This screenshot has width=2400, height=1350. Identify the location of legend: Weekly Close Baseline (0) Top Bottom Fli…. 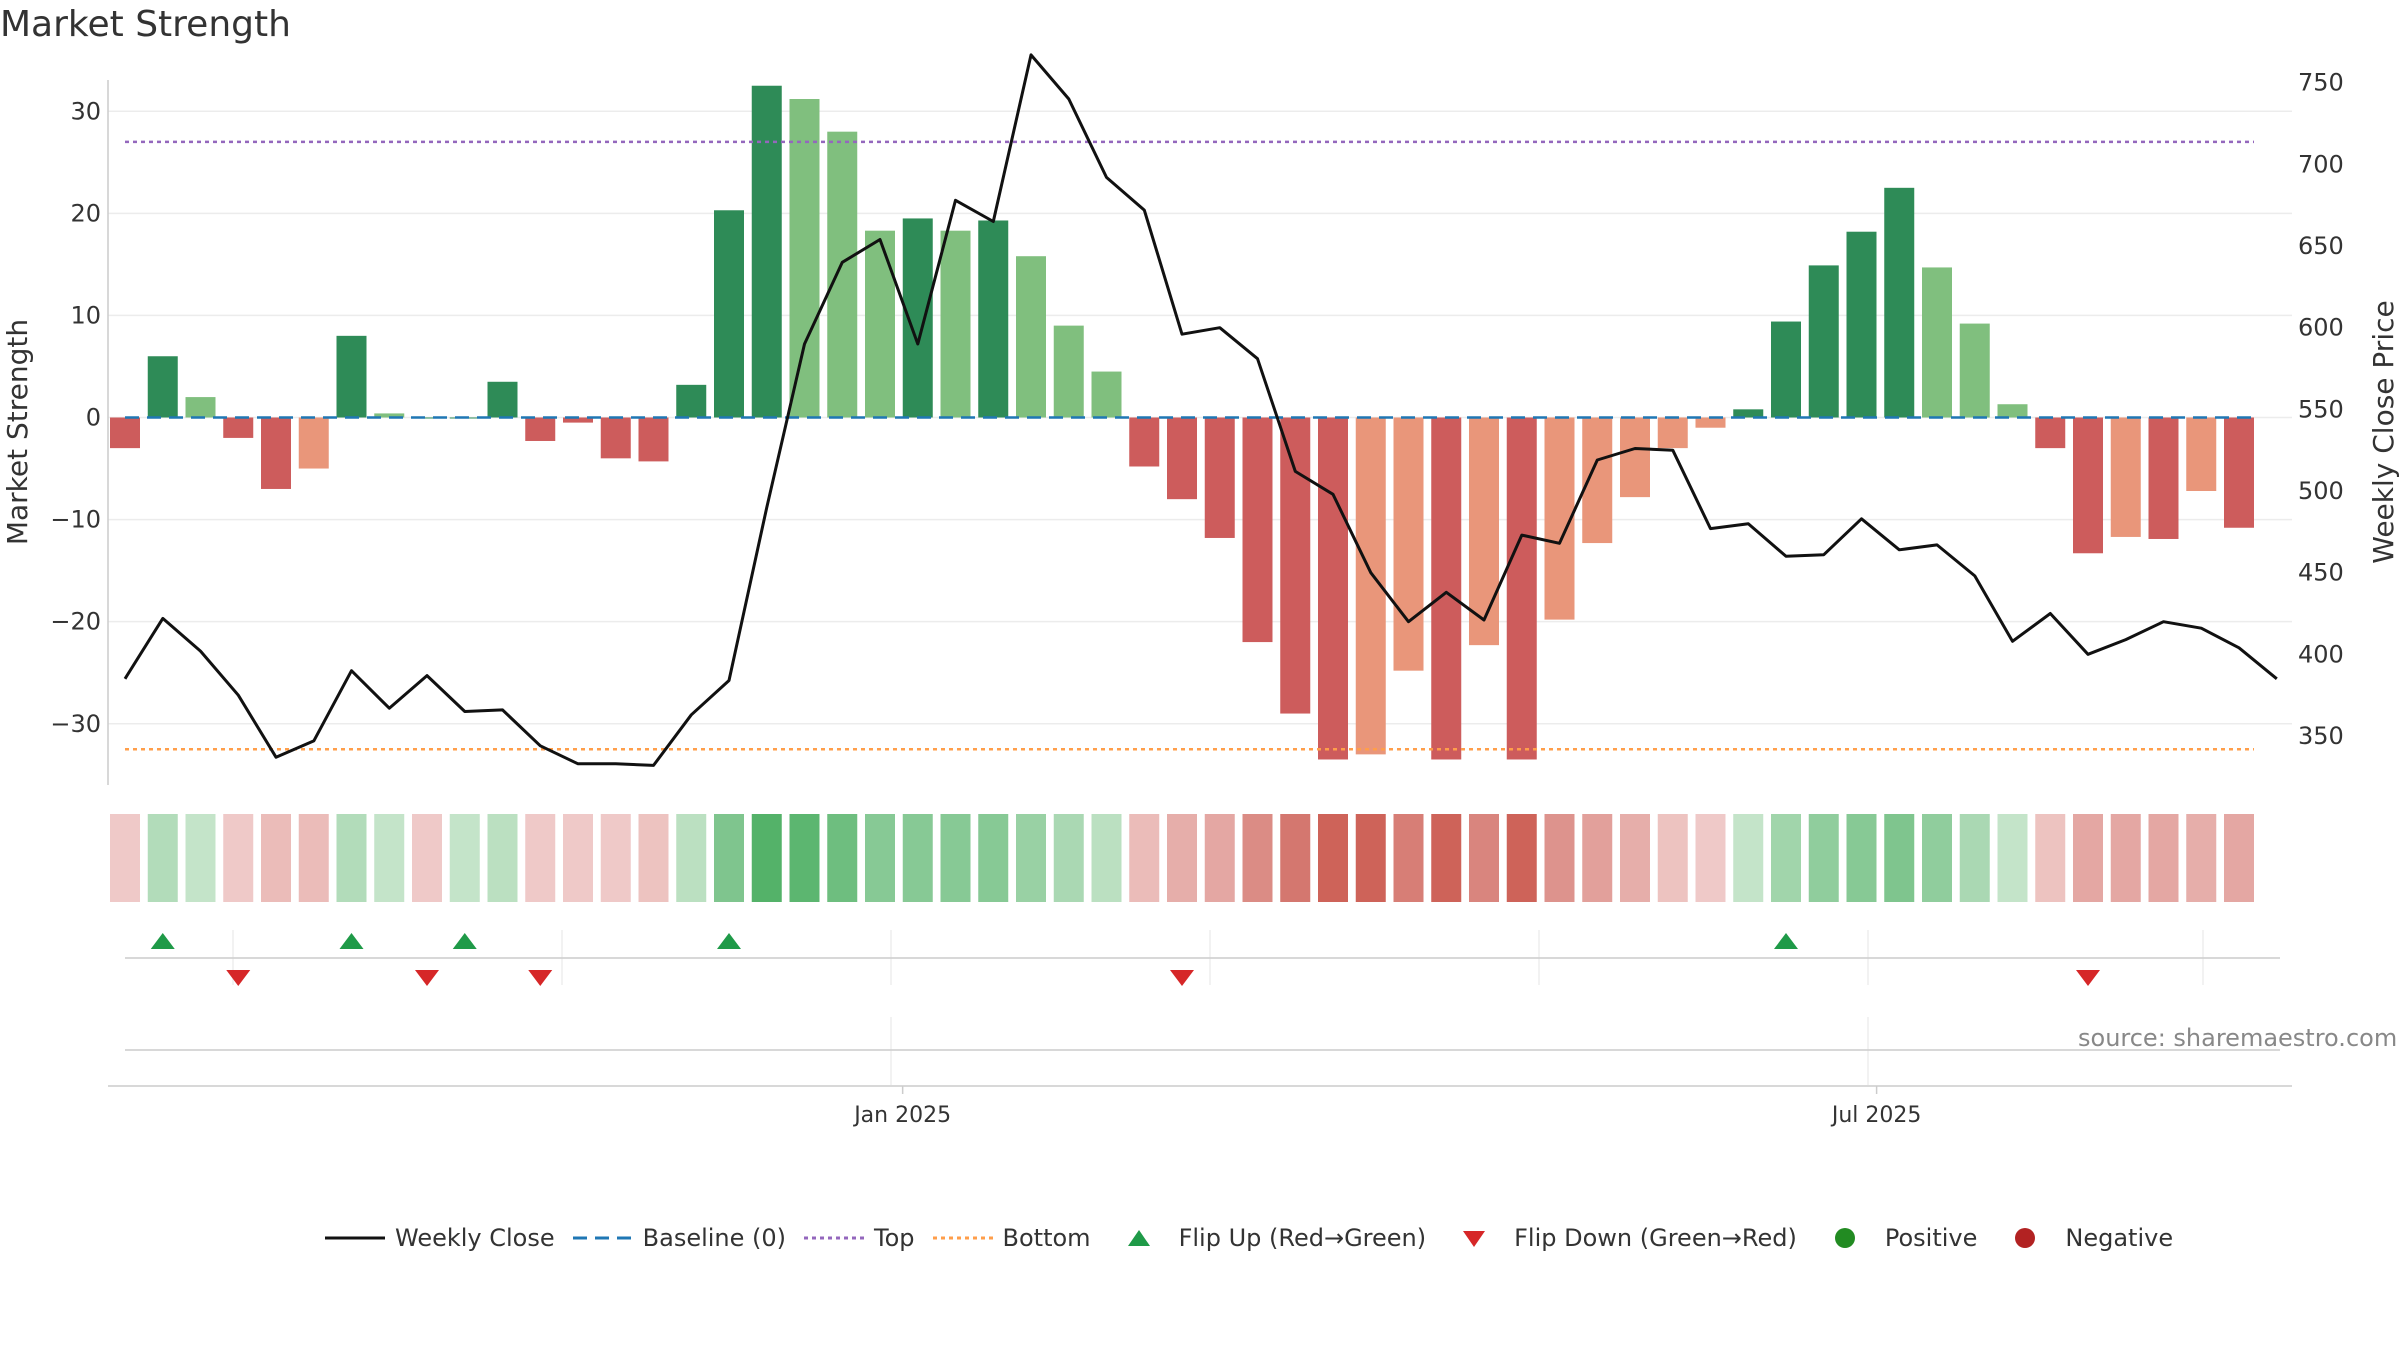
(1258, 1238).